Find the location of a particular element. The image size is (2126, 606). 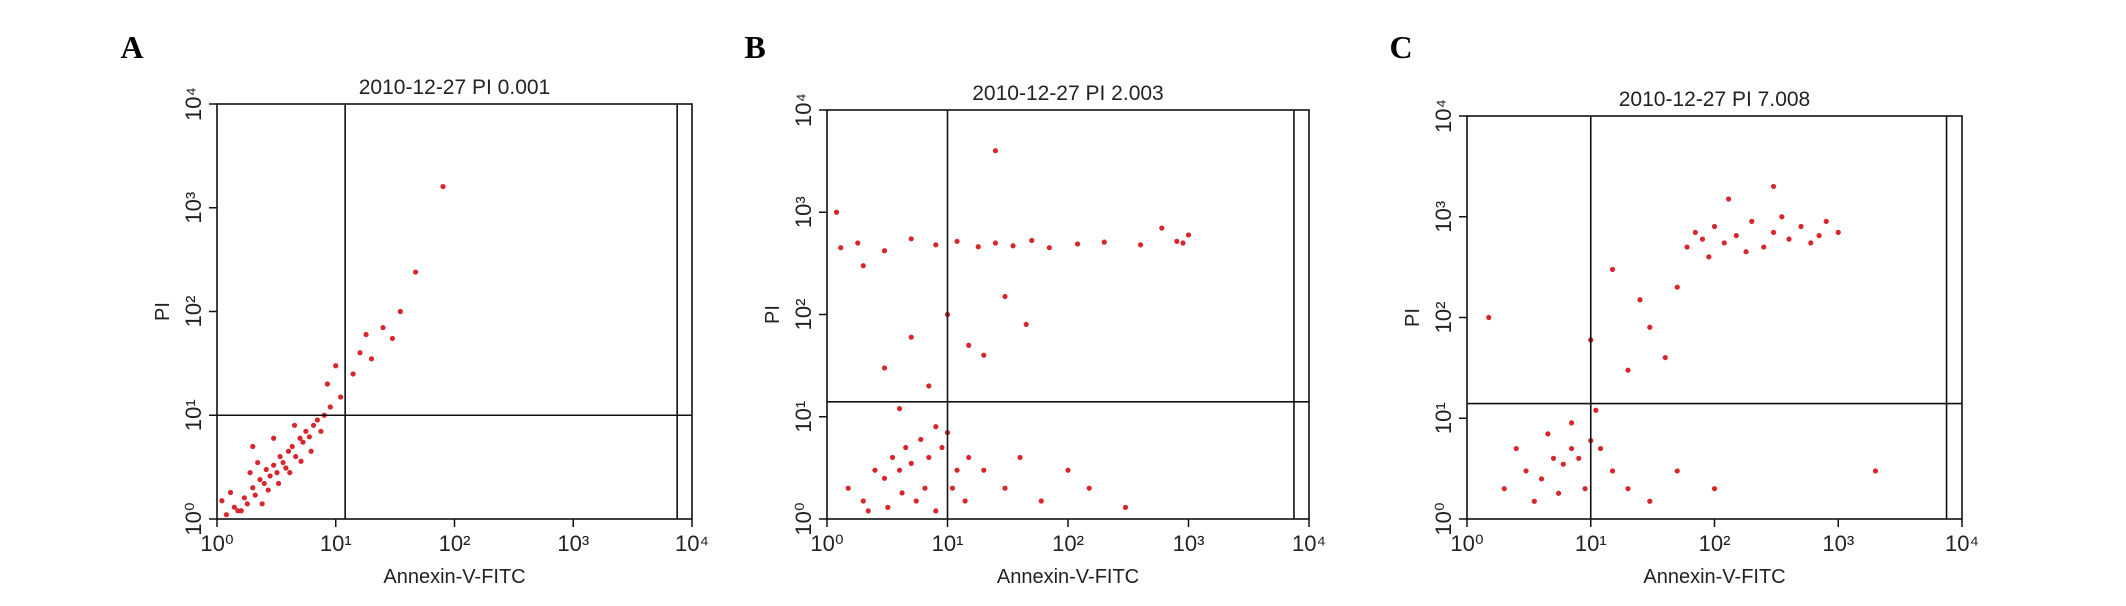

chart-title: 2010-12-27 PI 0.001 is located at coordinates (454, 87).